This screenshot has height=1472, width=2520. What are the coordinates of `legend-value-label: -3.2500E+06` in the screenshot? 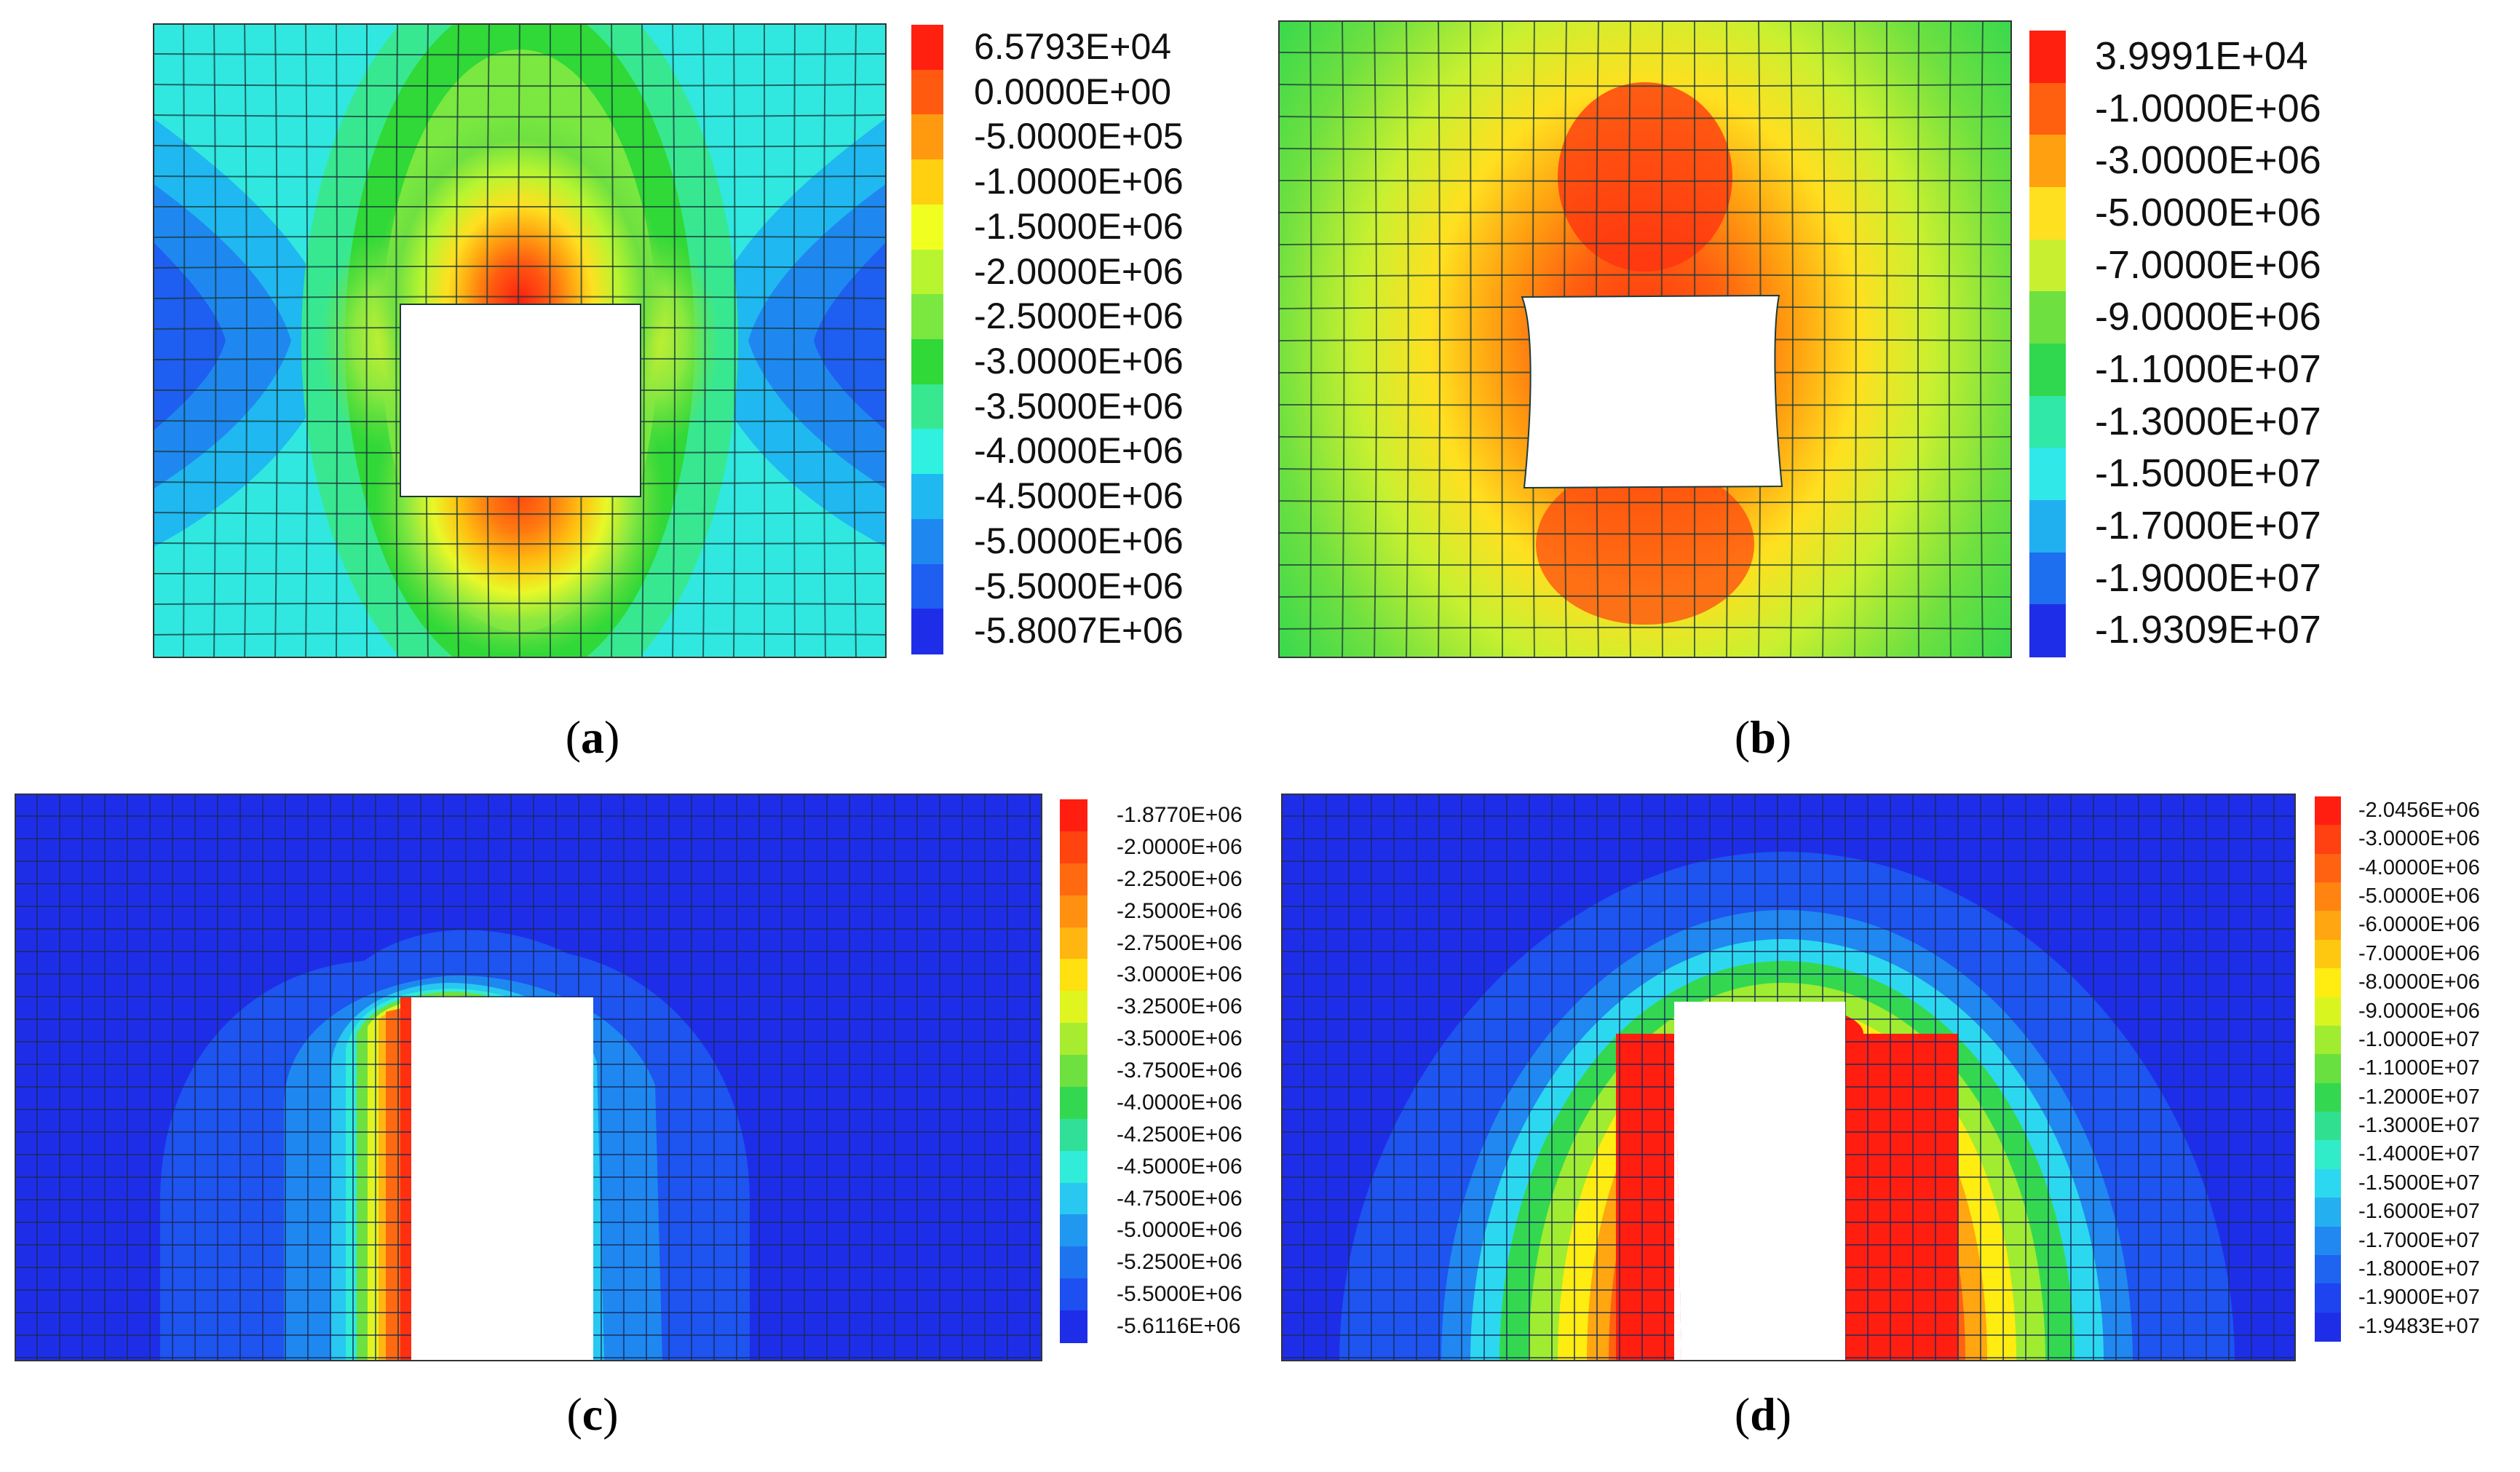 It's located at (1180, 1006).